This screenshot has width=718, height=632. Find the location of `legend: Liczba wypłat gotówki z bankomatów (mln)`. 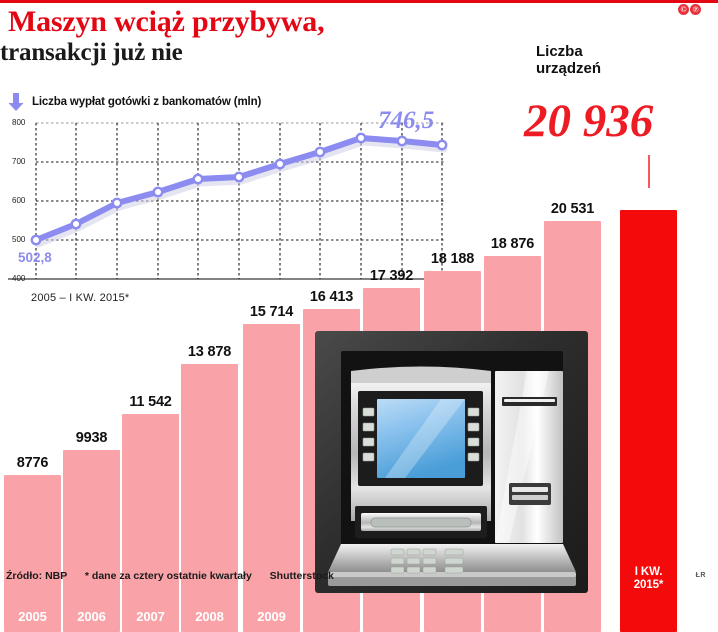

legend: Liczba wypłat gotówki z bankomatów (mln) is located at coordinates (134, 102).